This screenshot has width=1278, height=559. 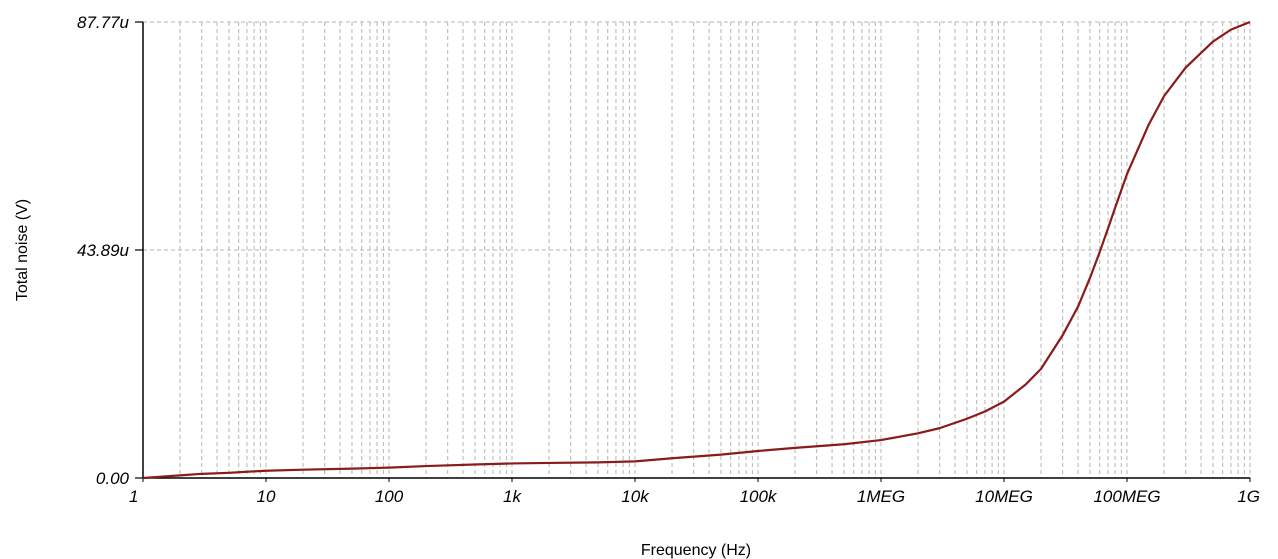 I want to click on x-tick-label: 10MEG, so click(x=1004, y=496).